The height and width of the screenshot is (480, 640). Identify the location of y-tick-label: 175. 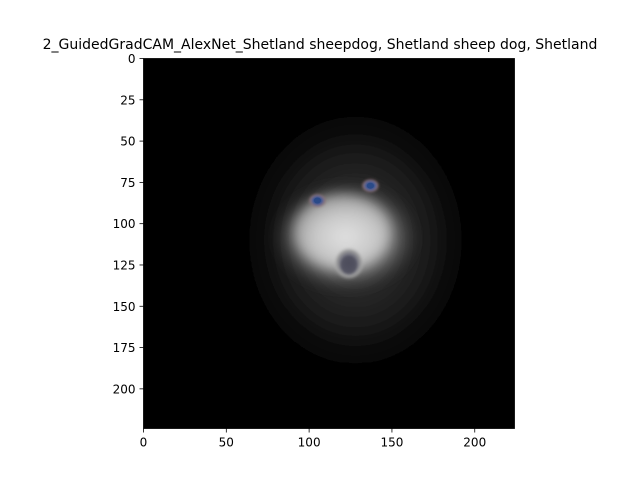
(124, 348).